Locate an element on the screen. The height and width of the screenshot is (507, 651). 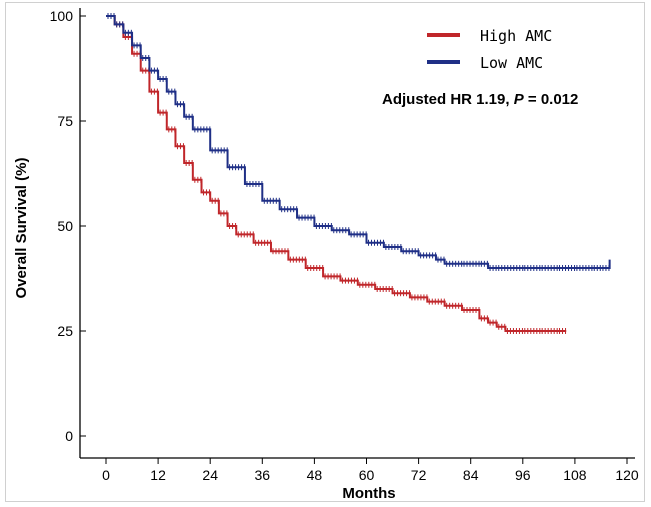
x-tick-label: 0 is located at coordinates (106, 475).